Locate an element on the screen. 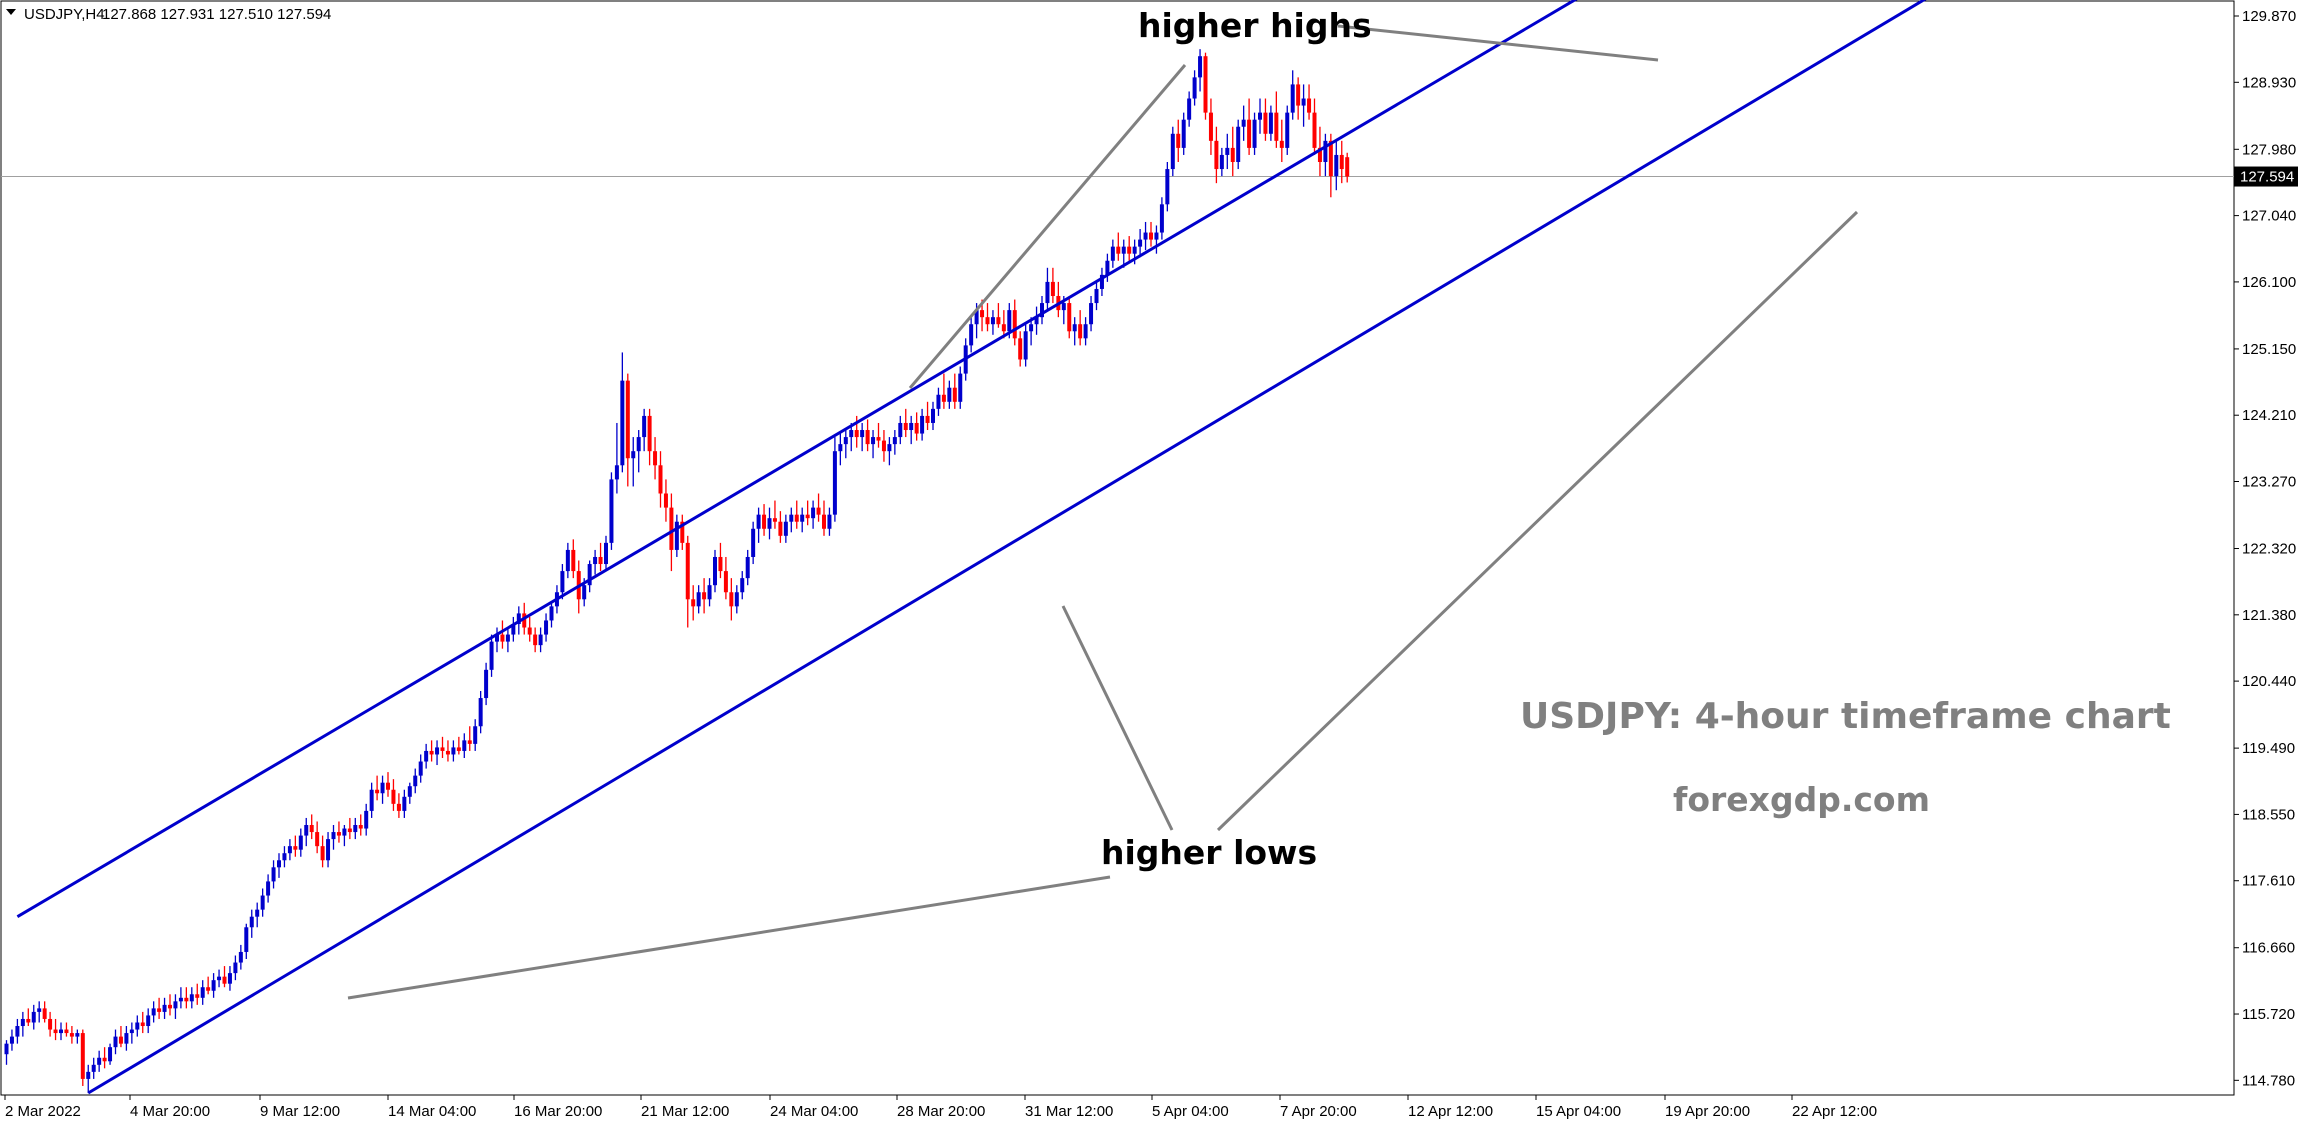 This screenshot has height=1124, width=2300. x-tick-label: 5 Apr 04:00 is located at coordinates (1190, 1111).